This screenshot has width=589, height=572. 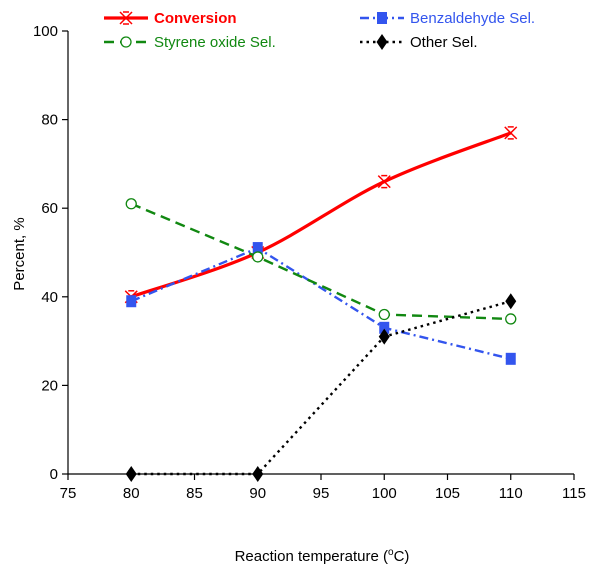 I want to click on y-tick-label: 0, so click(x=54, y=474).